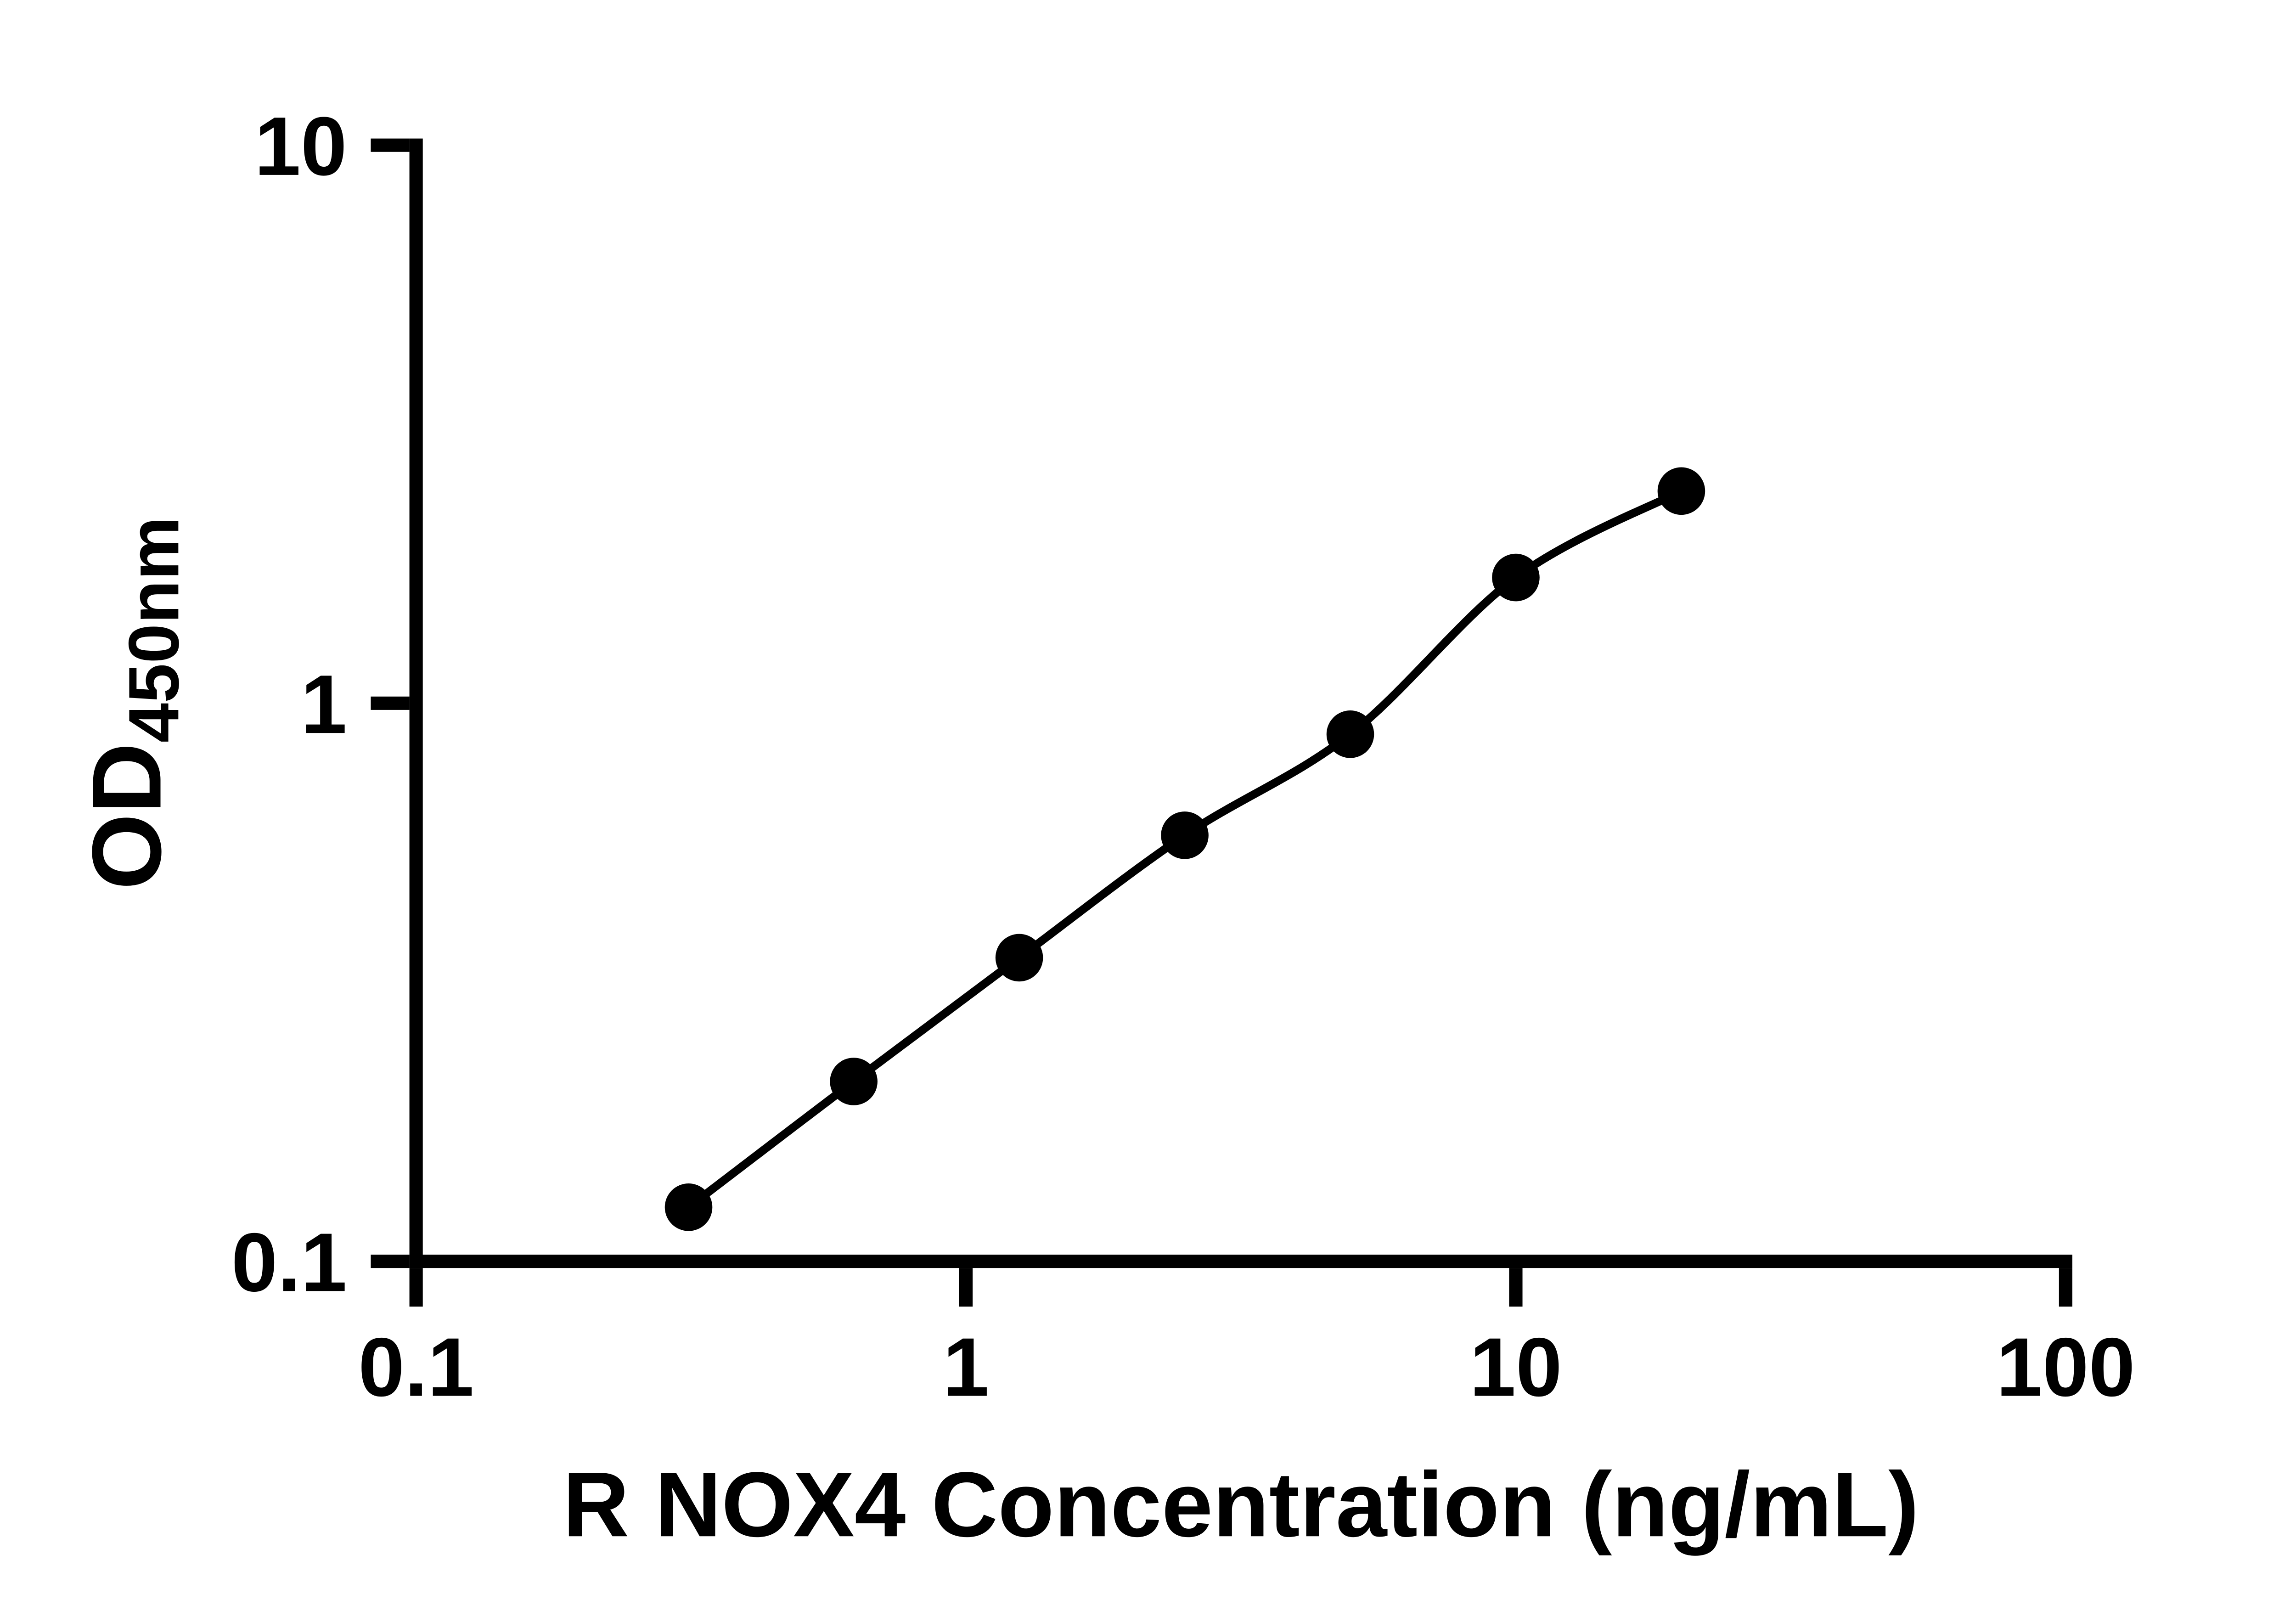 This screenshot has width=2296, height=1622. What do you see at coordinates (1241, 1504) in the screenshot?
I see `x-axis-title: R NOX4 Concentration (ng/mL)` at bounding box center [1241, 1504].